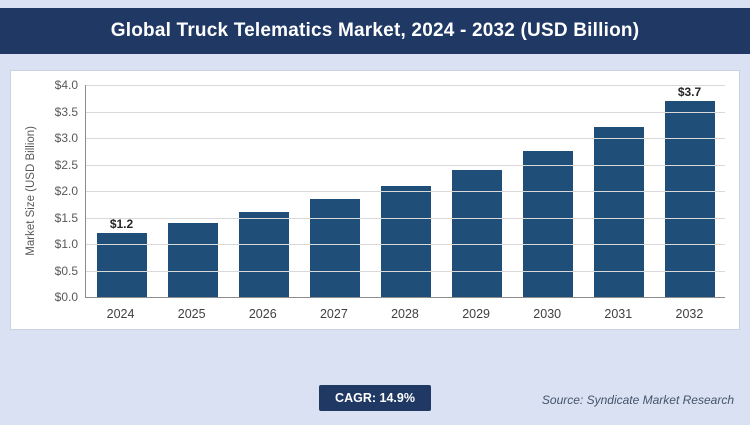  I want to click on y-tick-label: $3.5, so click(66, 111).